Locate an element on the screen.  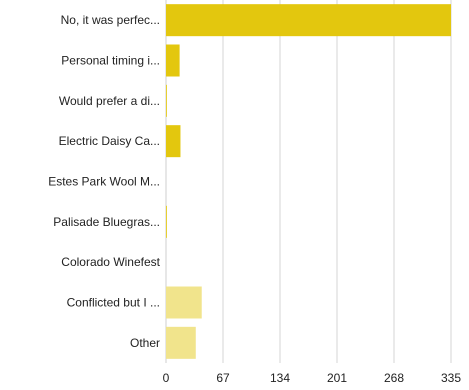
x-tick-label: 335 is located at coordinates (451, 378).